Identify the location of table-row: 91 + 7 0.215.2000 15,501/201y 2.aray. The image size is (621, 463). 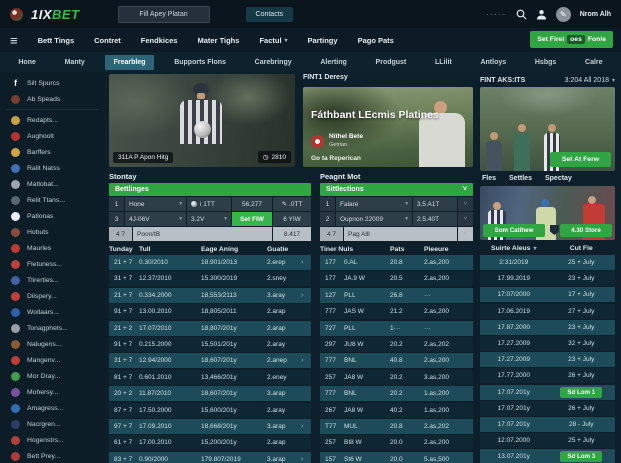
(210, 344).